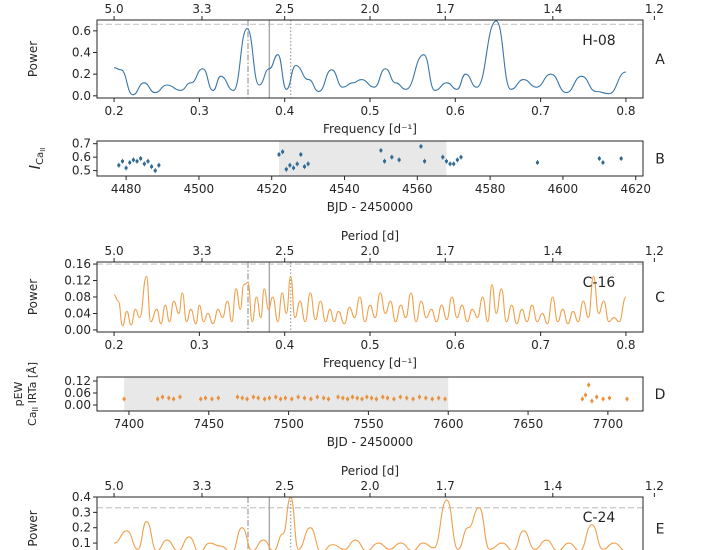  Describe the element at coordinates (43, 150) in the screenshot. I see `y-label-subsub: II` at that location.